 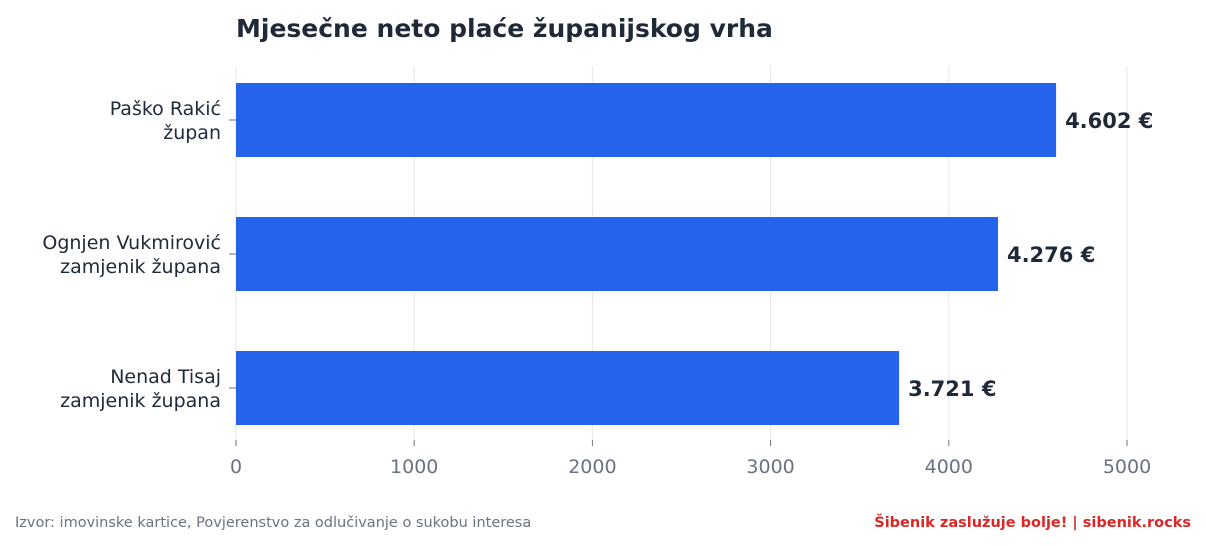 What do you see at coordinates (165, 109) in the screenshot?
I see `category-label: Paško Rakić` at bounding box center [165, 109].